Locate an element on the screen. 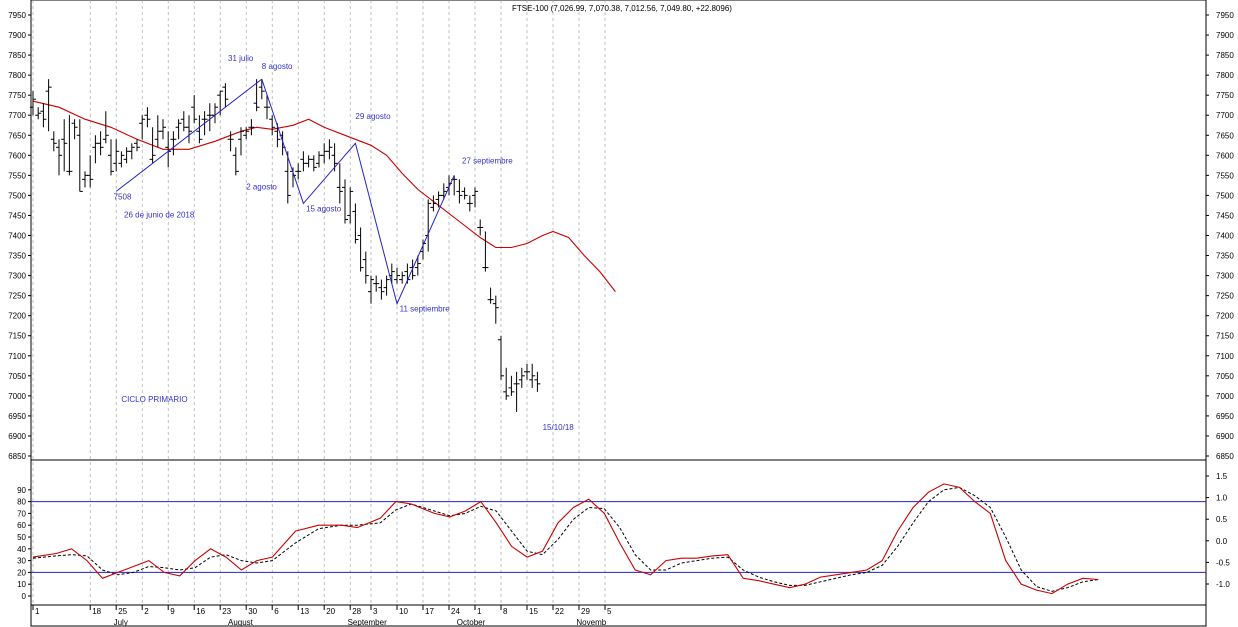  date-tick-label: 17 is located at coordinates (429, 611).